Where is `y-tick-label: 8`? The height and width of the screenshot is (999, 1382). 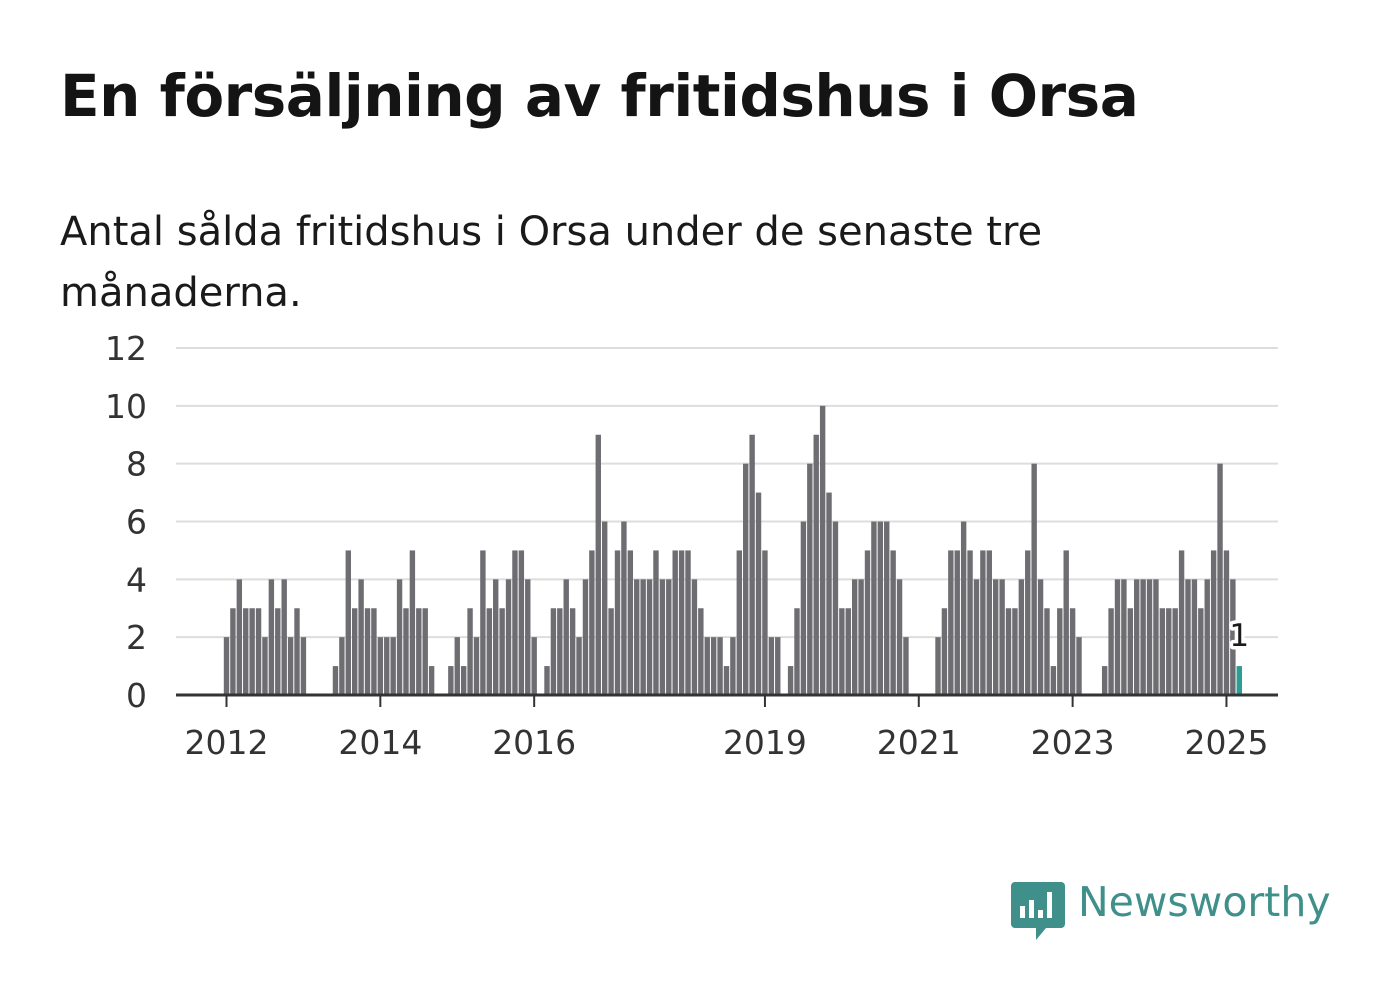
y-tick-label: 8 is located at coordinates (136, 464).